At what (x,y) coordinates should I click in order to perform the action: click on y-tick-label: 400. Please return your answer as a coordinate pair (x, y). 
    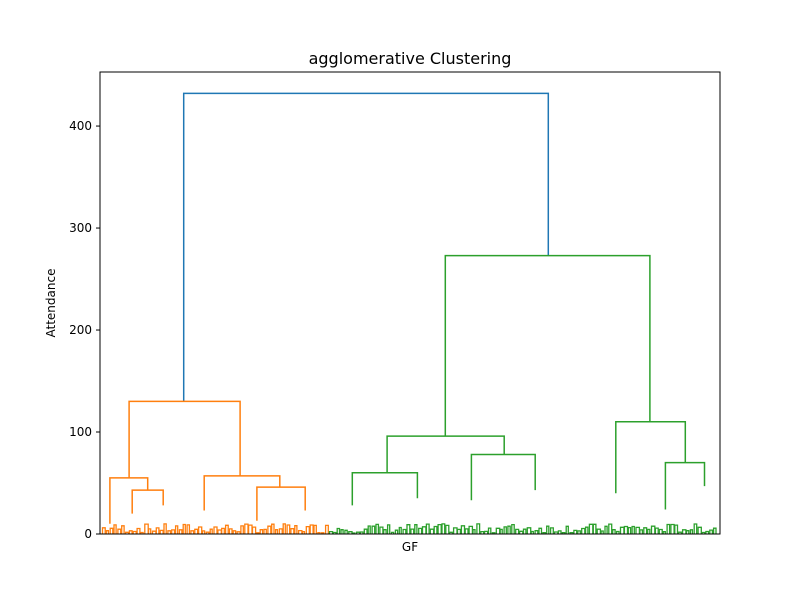
    Looking at the image, I should click on (80, 126).